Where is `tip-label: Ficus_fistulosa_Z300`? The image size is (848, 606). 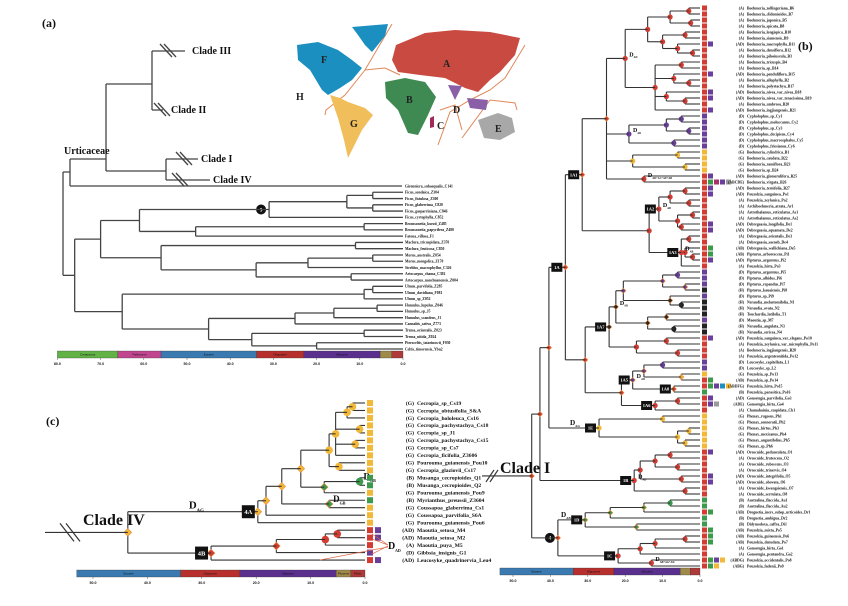 tip-label: Ficus_fistulosa_Z300 is located at coordinates (421, 199).